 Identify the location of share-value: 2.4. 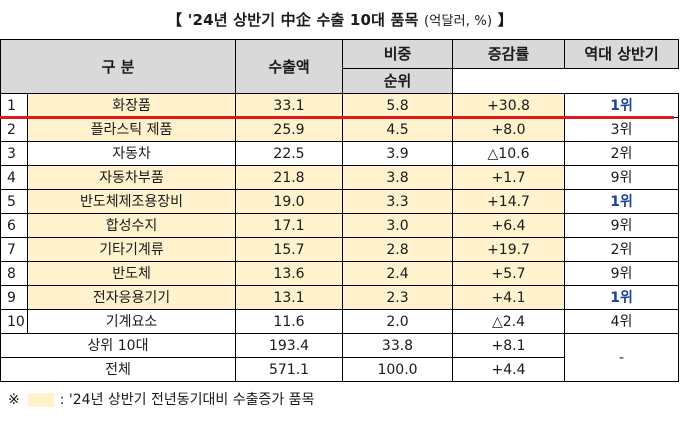
(398, 273).